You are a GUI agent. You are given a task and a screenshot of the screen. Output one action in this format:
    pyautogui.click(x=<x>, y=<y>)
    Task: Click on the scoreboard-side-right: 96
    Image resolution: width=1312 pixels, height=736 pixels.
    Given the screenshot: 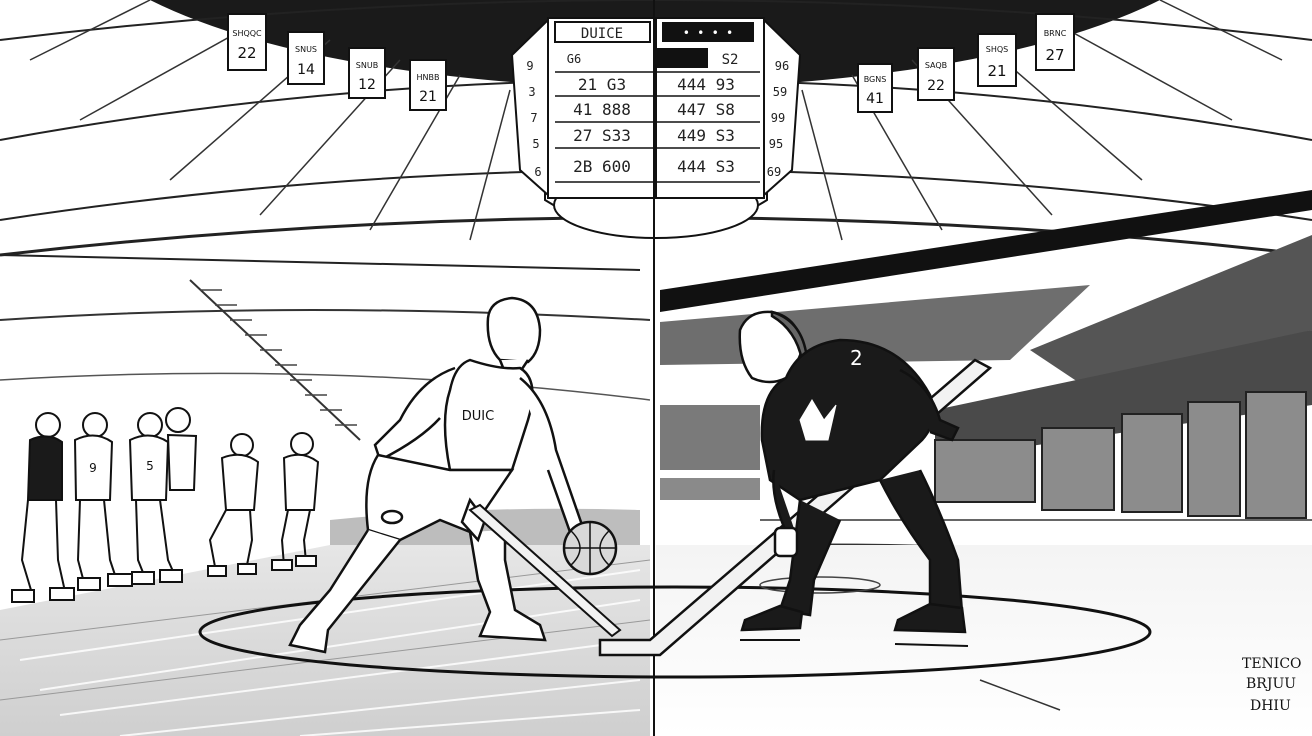 What is the action you would take?
    pyautogui.click(x=782, y=66)
    